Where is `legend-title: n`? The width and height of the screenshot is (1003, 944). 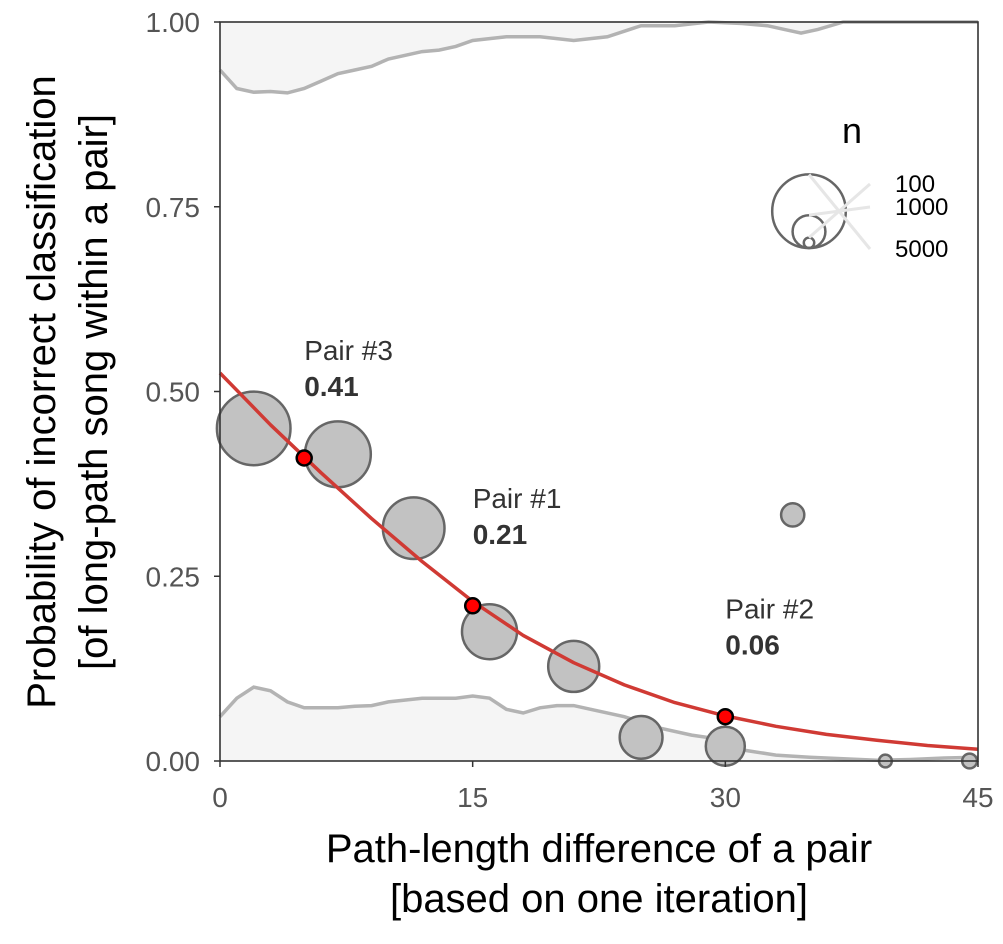 legend-title: n is located at coordinates (852, 130).